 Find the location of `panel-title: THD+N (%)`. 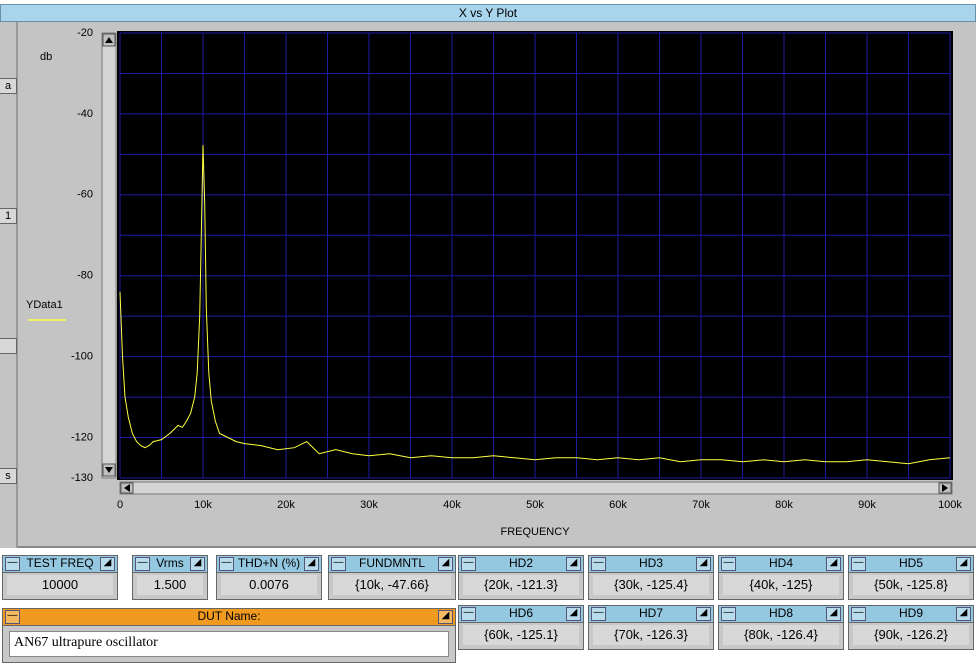

panel-title: THD+N (%) is located at coordinates (269, 564).